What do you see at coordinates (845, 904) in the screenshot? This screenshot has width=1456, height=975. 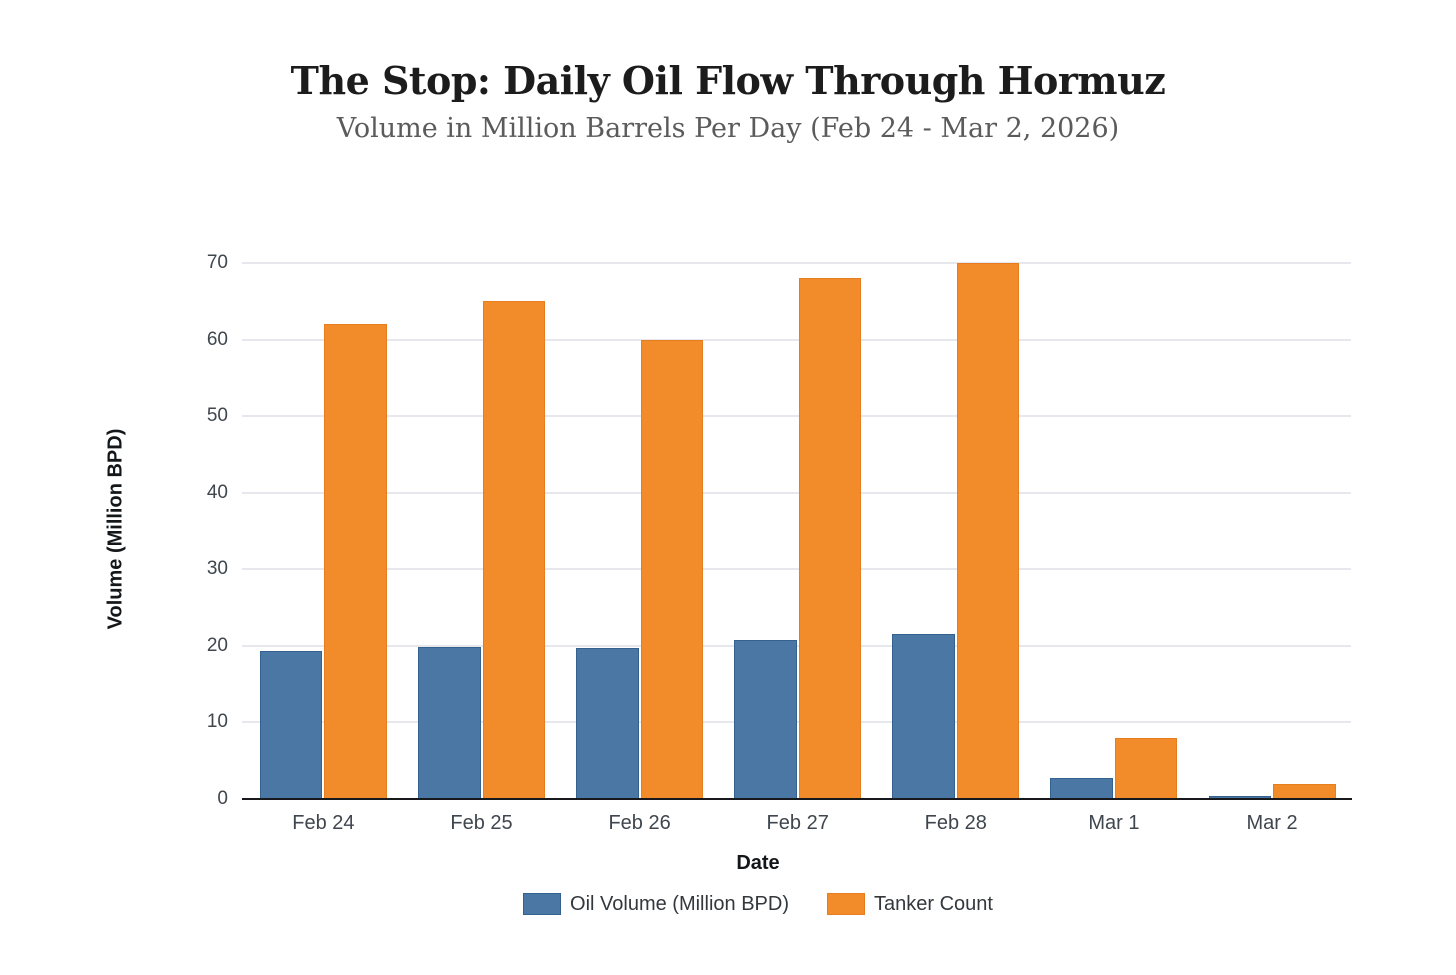 I see `legend-swatch-tanker-count-icon` at bounding box center [845, 904].